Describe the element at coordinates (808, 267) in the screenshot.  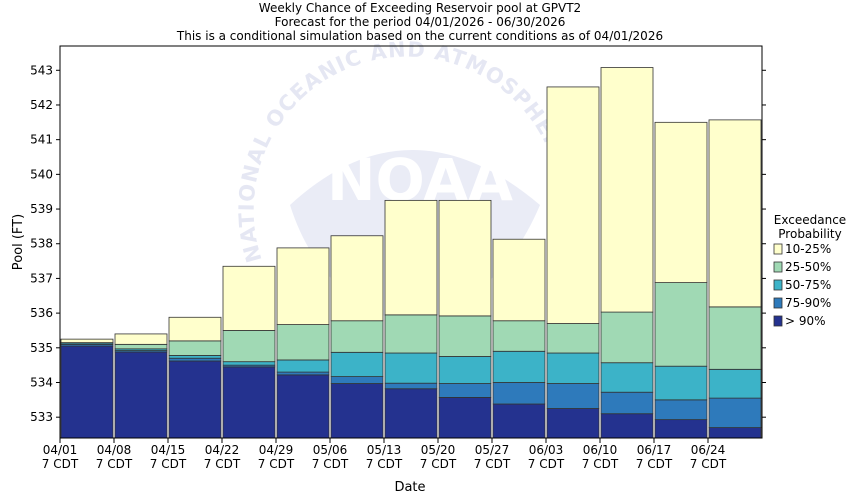
I see `legend-label-1: 25-50%` at that location.